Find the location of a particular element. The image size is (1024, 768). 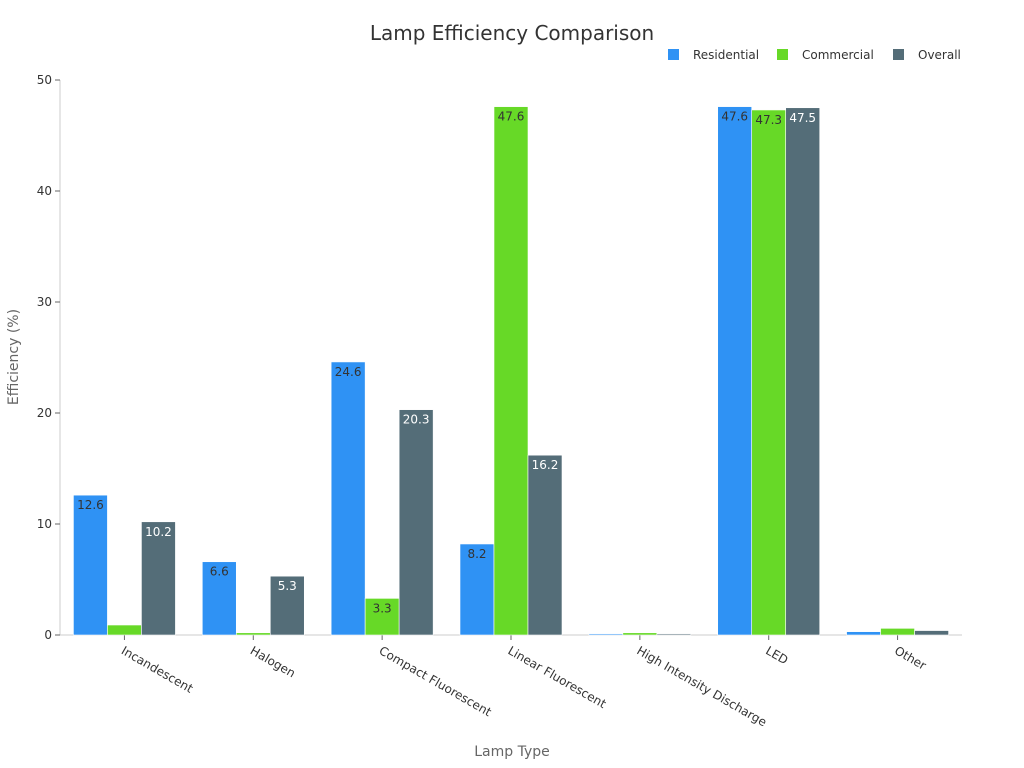

x-tick-label: LED is located at coordinates (776, 655).